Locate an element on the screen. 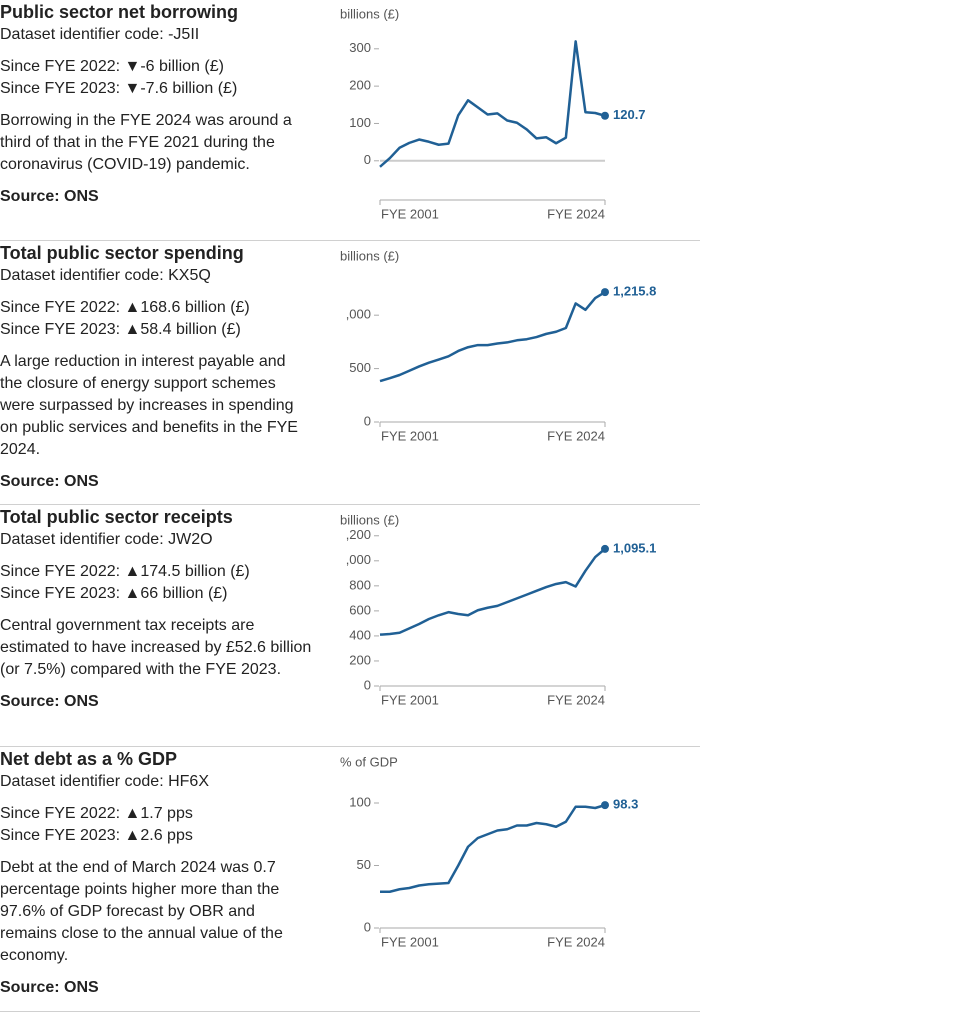 The image size is (960, 1012). change-2023: Since FYE 2023: ▲66 billion (£) is located at coordinates (114, 593).